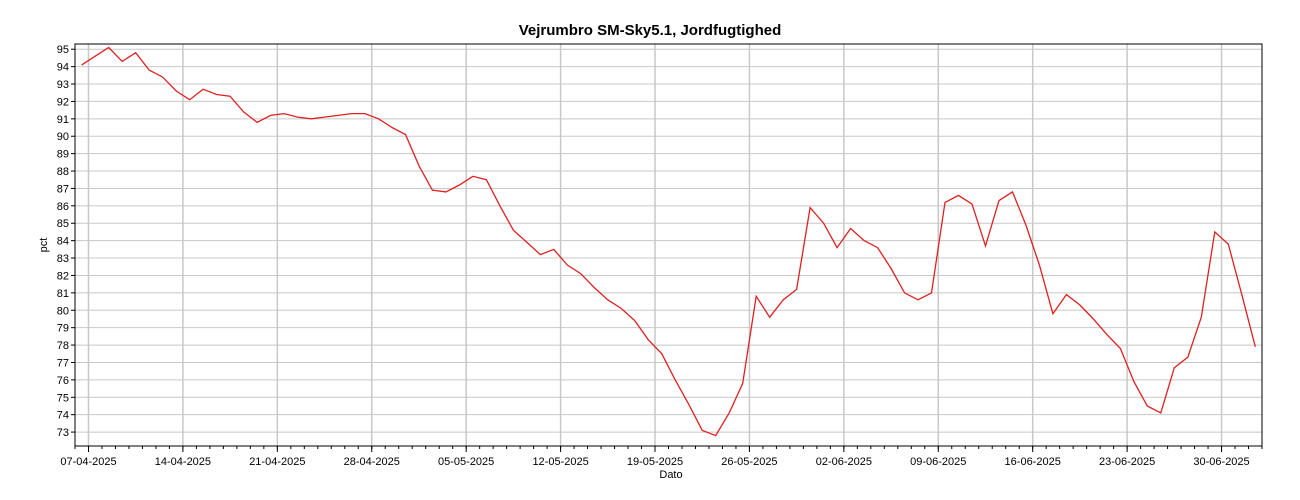 The height and width of the screenshot is (500, 1300). What do you see at coordinates (63, 433) in the screenshot?
I see `y-tick-label: 73` at bounding box center [63, 433].